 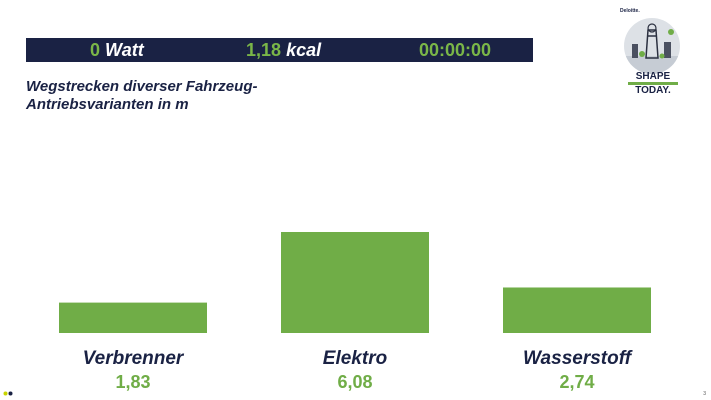 I want to click on power-readout: 0 Watt, so click(x=117, y=50).